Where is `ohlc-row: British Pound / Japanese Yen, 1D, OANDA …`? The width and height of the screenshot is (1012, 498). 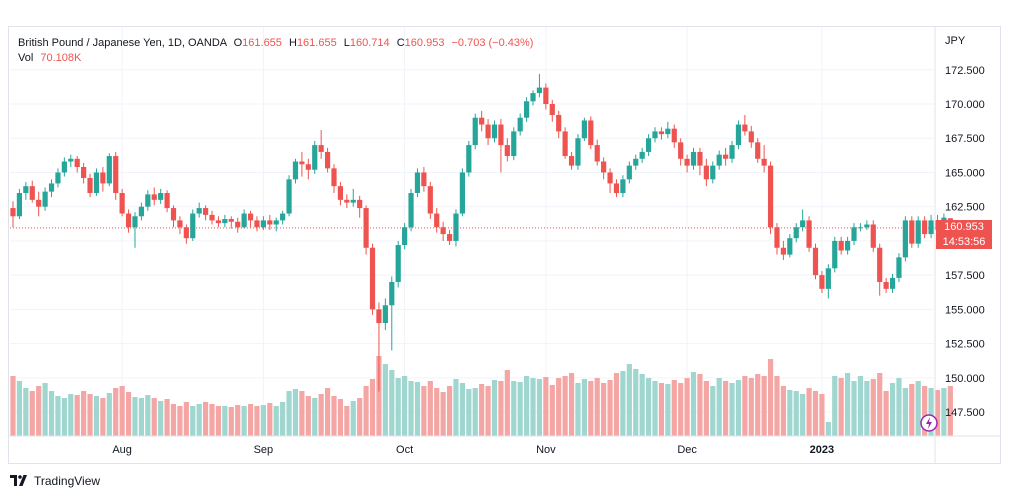
ohlc-row: British Pound / Japanese Yen, 1D, OANDA … is located at coordinates (275, 43).